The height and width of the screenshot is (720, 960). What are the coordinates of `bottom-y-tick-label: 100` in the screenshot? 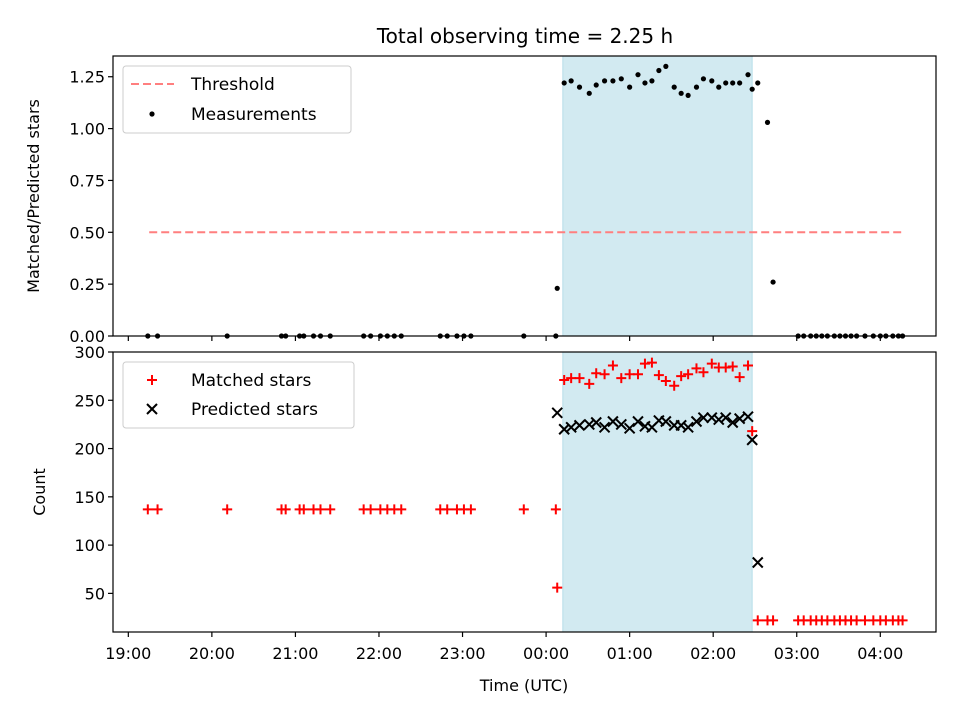 It's located at (89, 545).